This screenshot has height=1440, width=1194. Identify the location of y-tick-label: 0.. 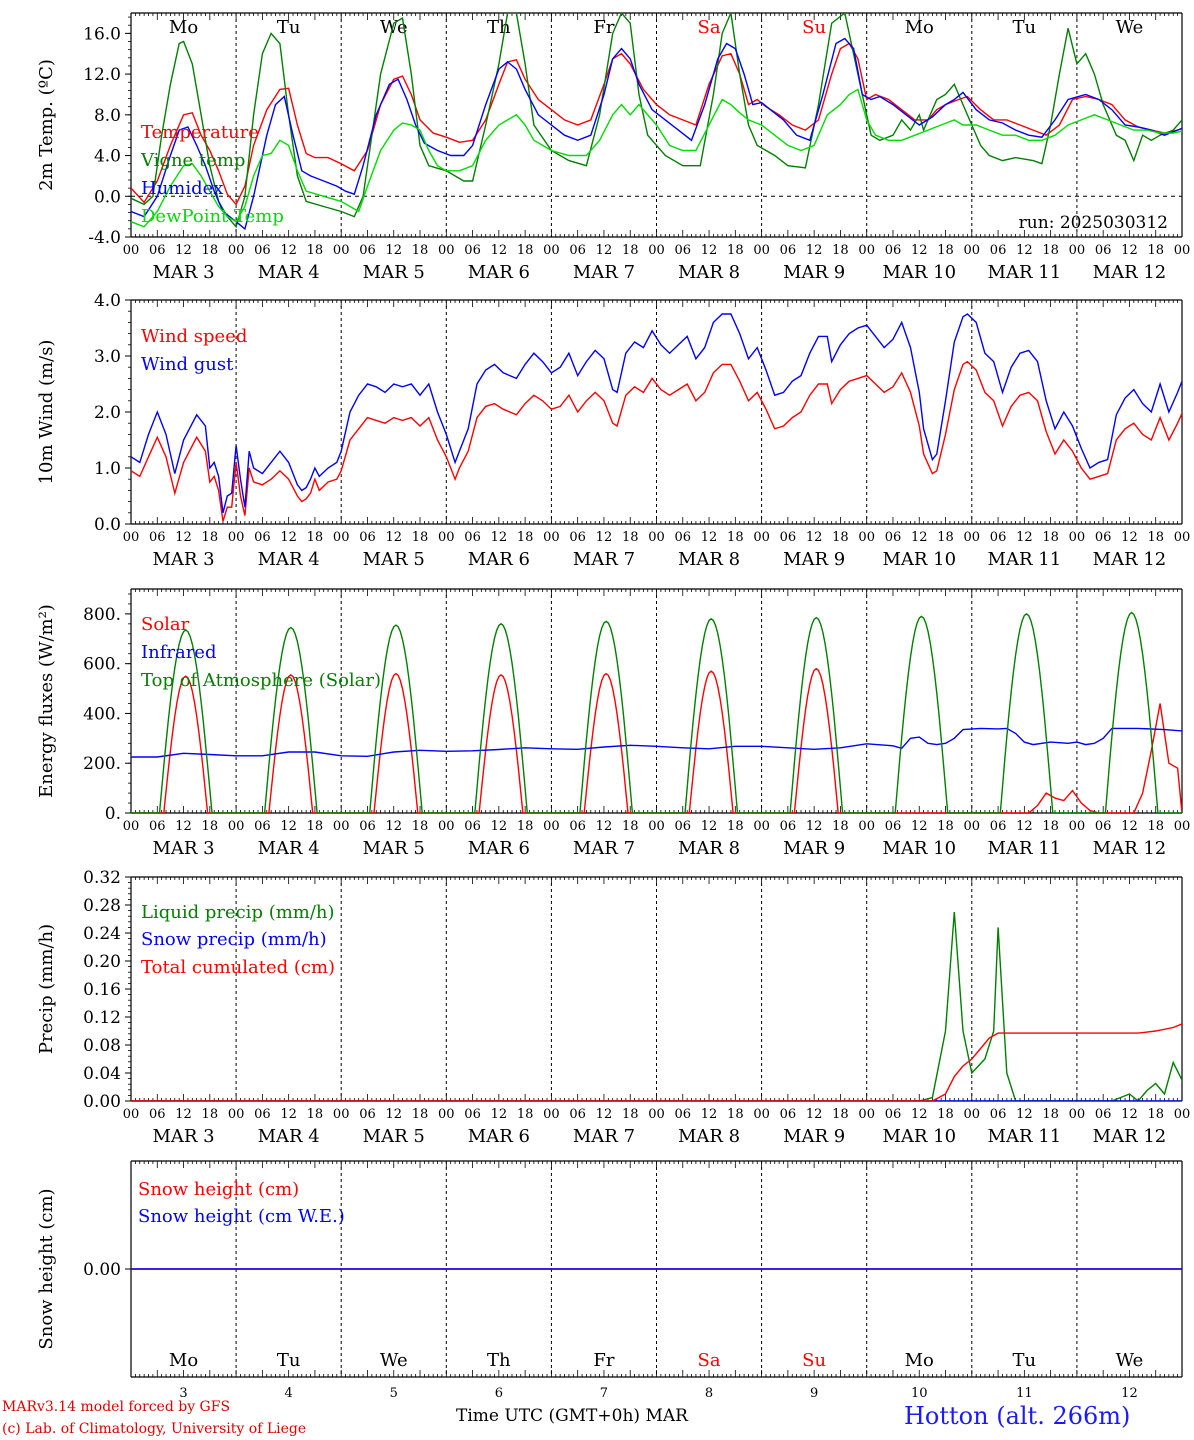
(113, 814).